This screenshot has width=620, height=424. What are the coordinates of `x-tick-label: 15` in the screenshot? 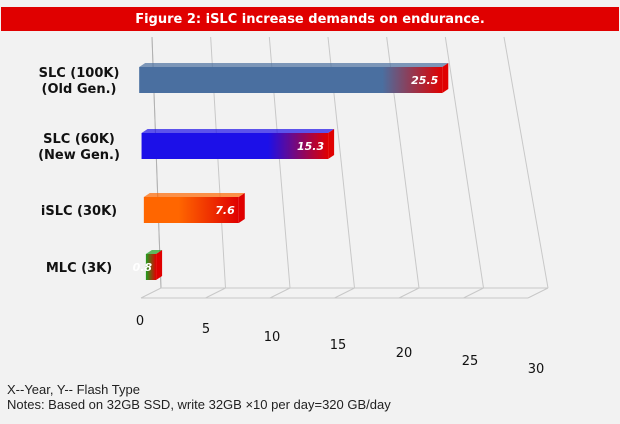 It's located at (338, 345).